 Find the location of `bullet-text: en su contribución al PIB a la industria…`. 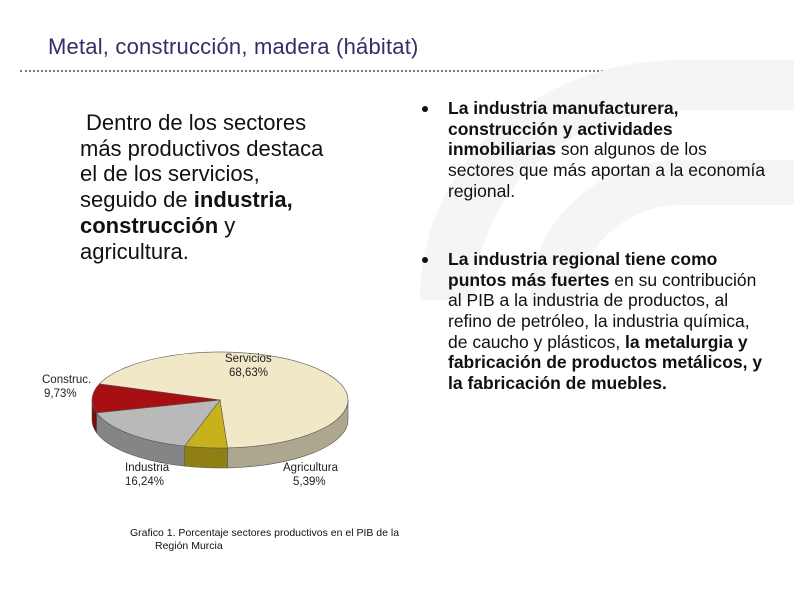

bullet-text: en su contribución al PIB a la industria… is located at coordinates (602, 310).